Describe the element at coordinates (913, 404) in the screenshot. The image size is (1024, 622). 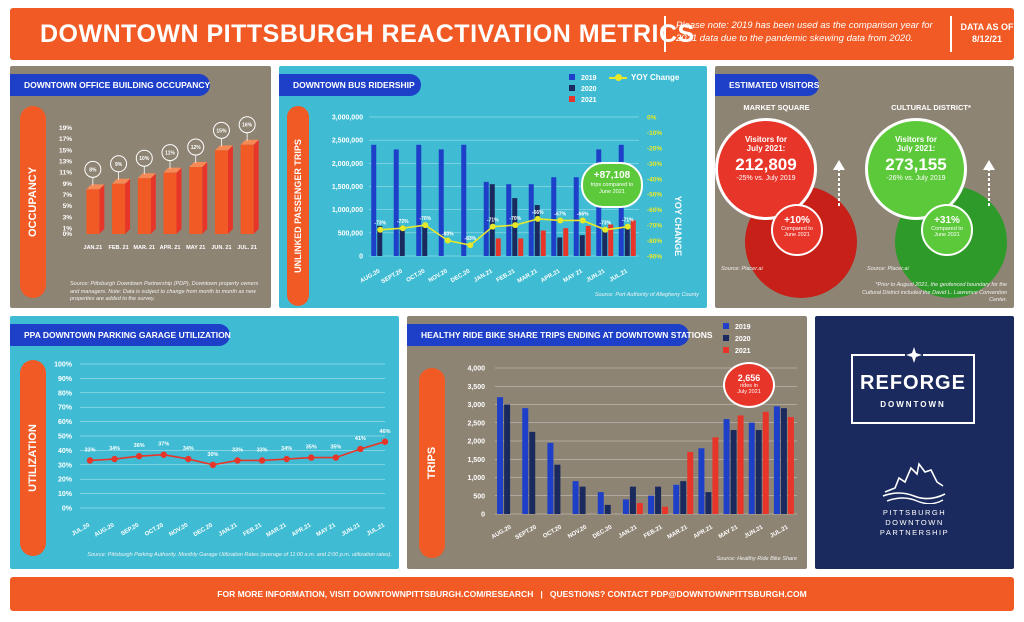
I see `reforge-subtitle: DOWNTOWN` at that location.